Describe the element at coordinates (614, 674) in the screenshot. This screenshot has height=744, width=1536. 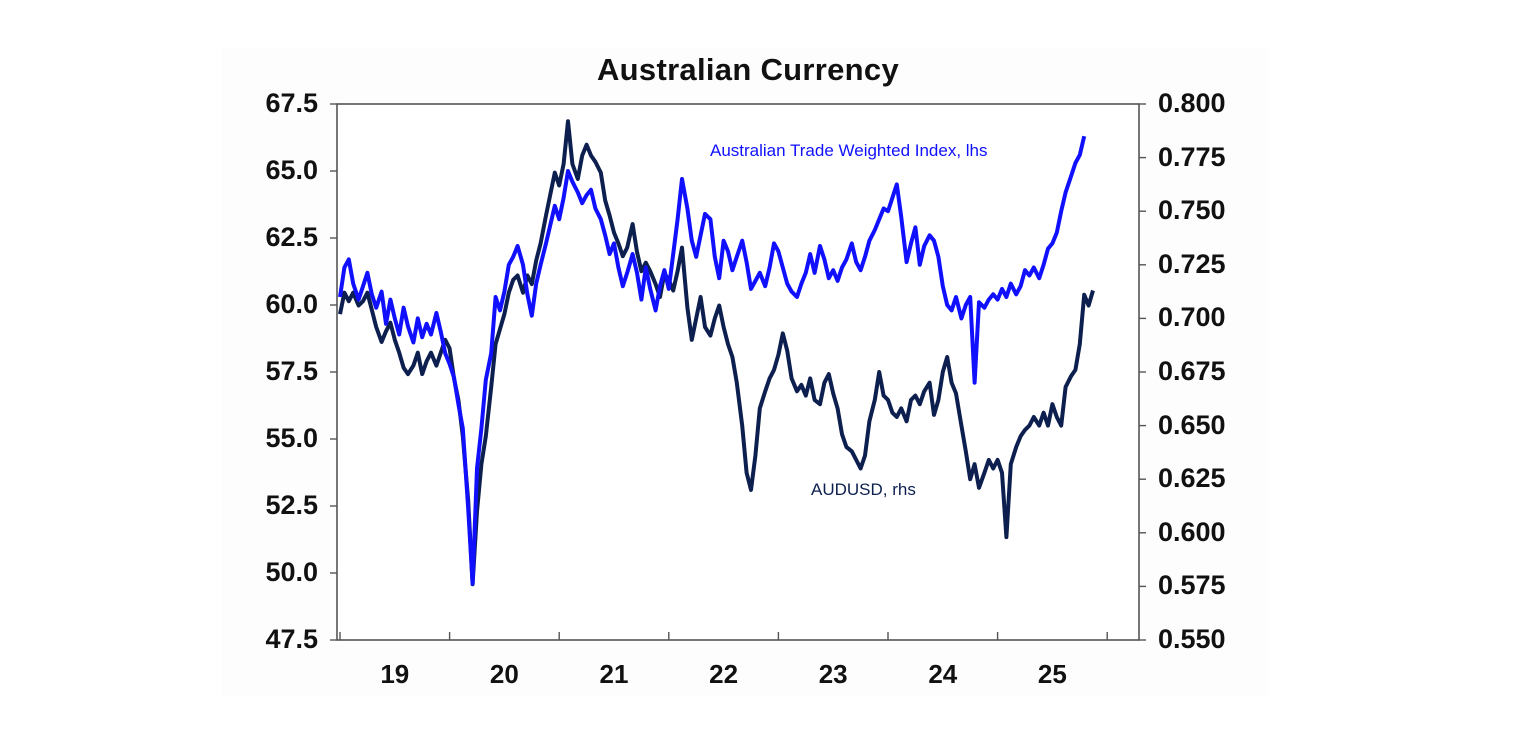
I see `x-axis-label: 21` at that location.